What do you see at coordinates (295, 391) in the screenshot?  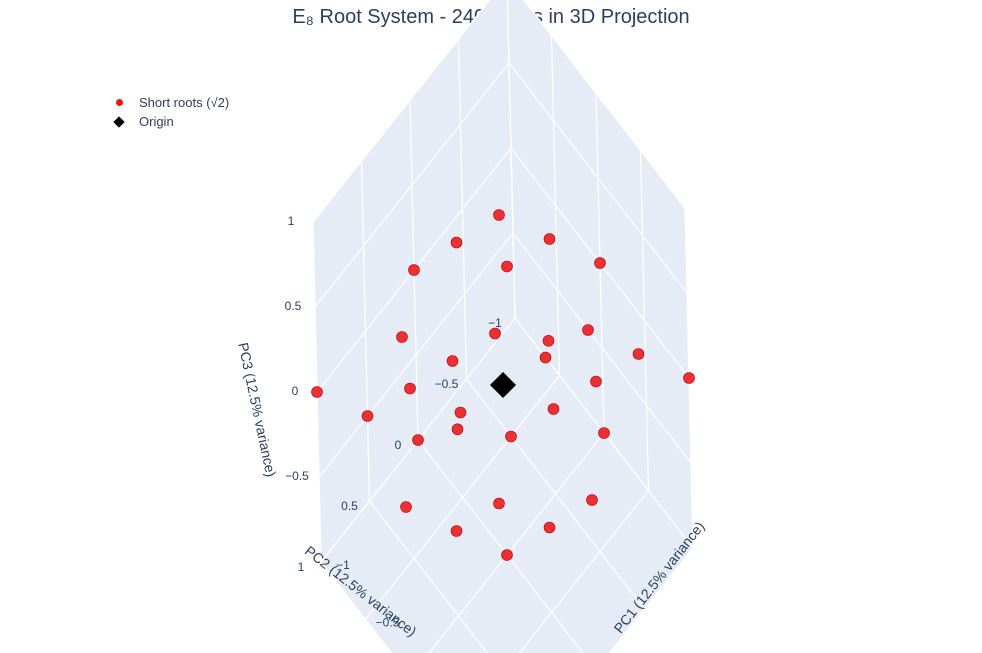 I see `tick-label-z: 0` at bounding box center [295, 391].